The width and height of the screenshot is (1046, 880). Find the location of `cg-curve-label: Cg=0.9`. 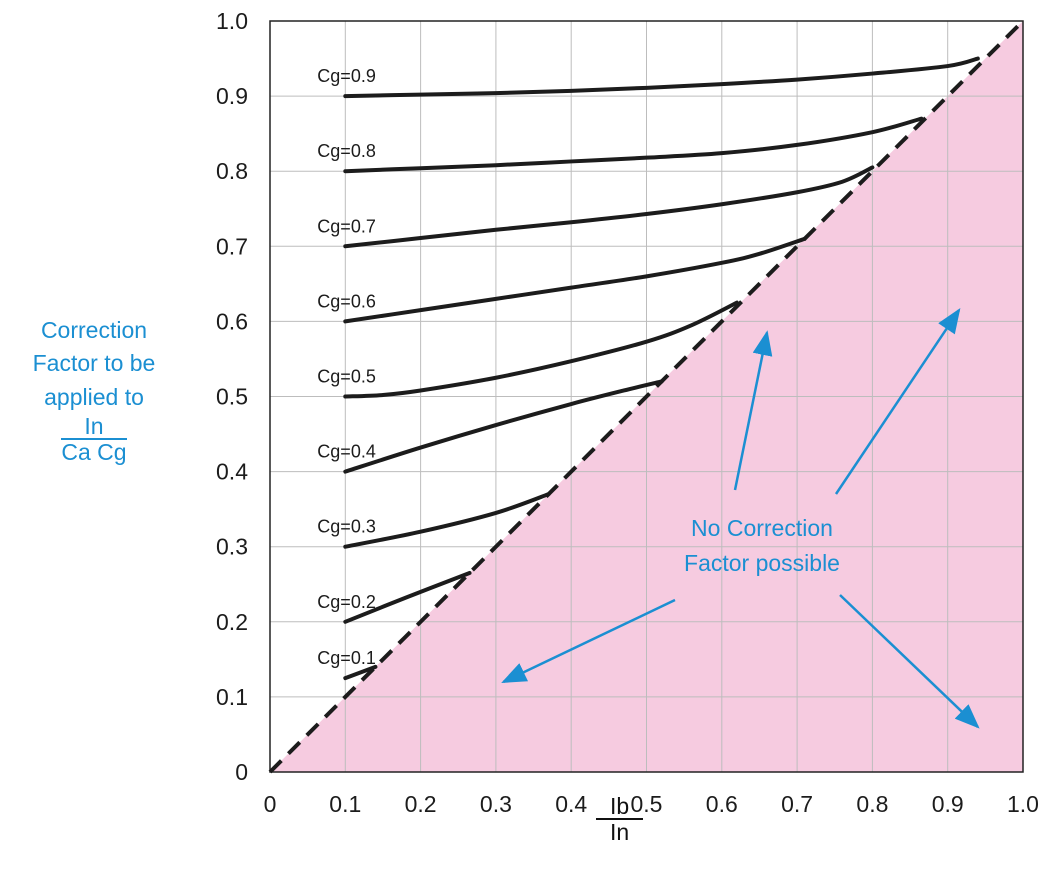

cg-curve-label: Cg=0.9 is located at coordinates (346, 76).